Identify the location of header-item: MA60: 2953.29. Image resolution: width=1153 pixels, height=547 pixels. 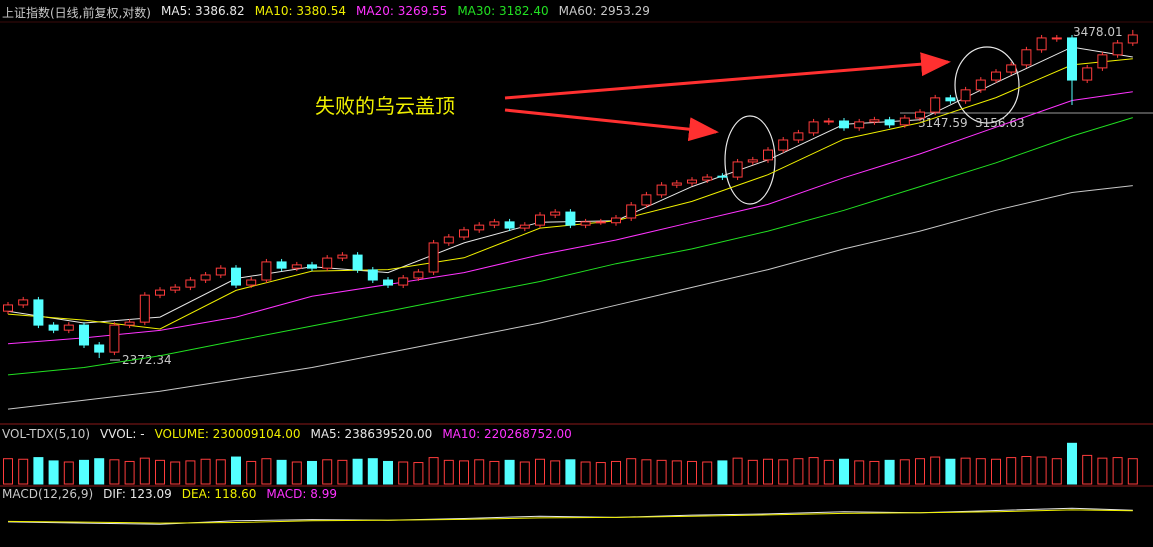
(604, 11).